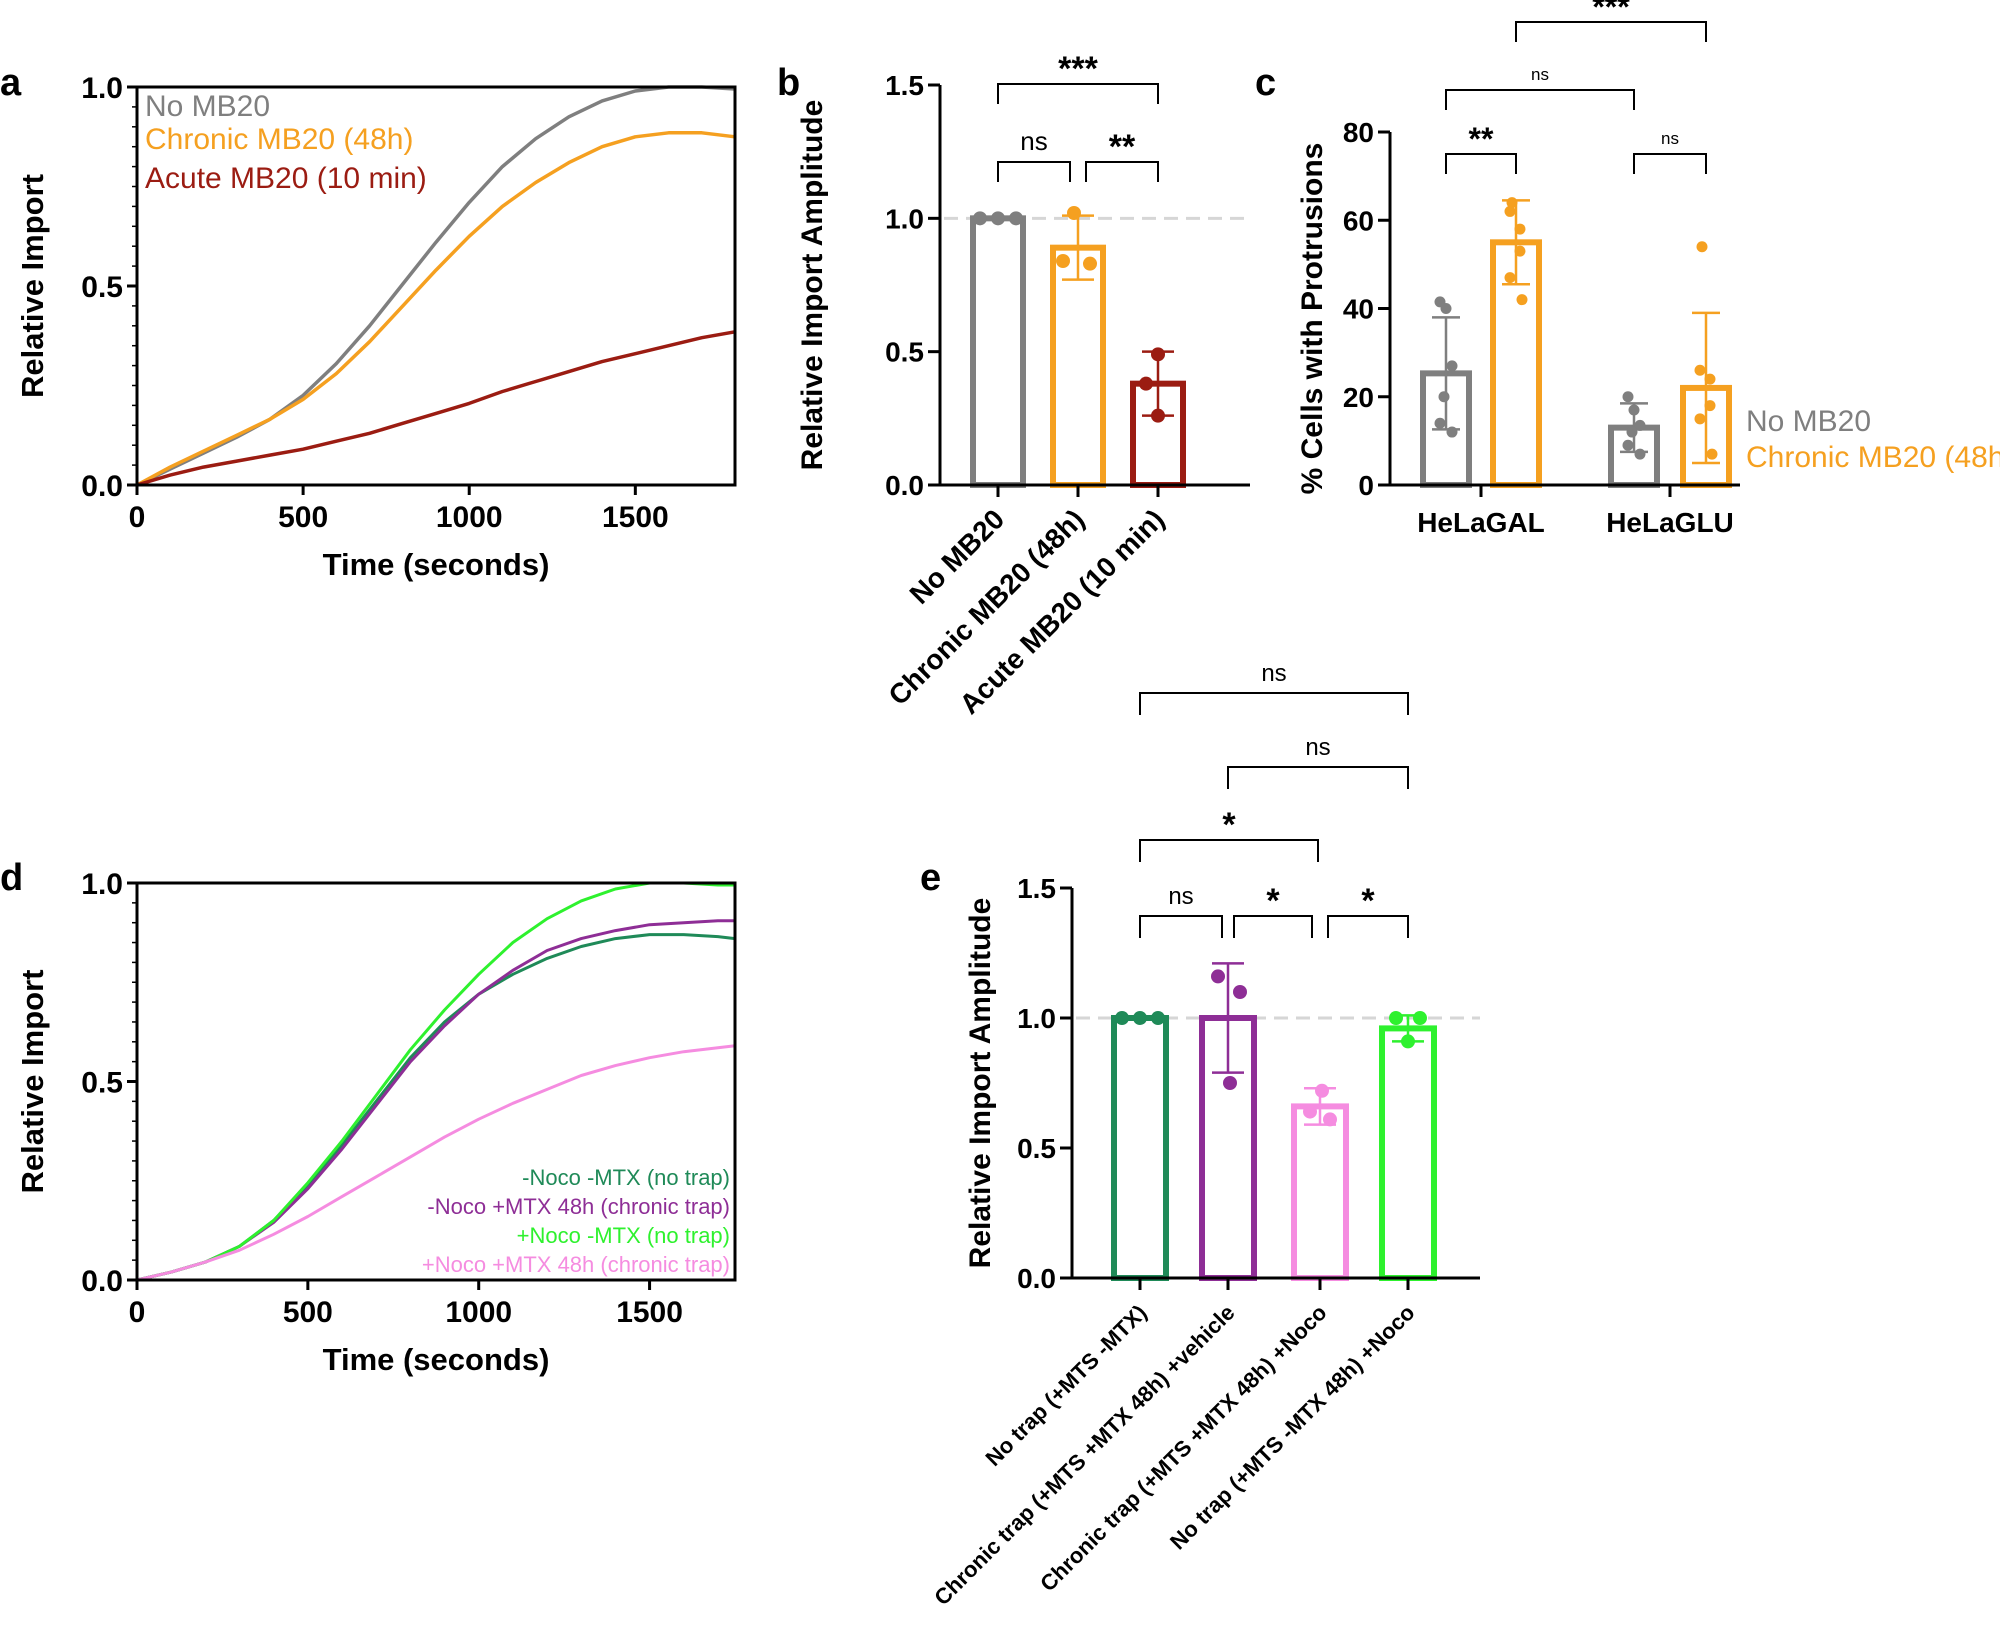  What do you see at coordinates (1034, 171) in the screenshot?
I see `panel-b-sig-0-bracket` at bounding box center [1034, 171].